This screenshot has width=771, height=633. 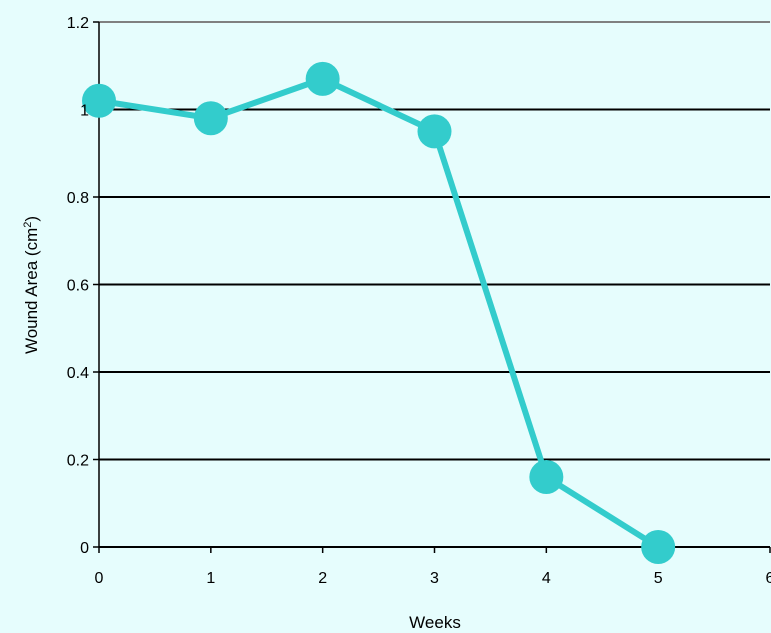 I want to click on x-axis-title: Weeks, so click(x=435, y=622).